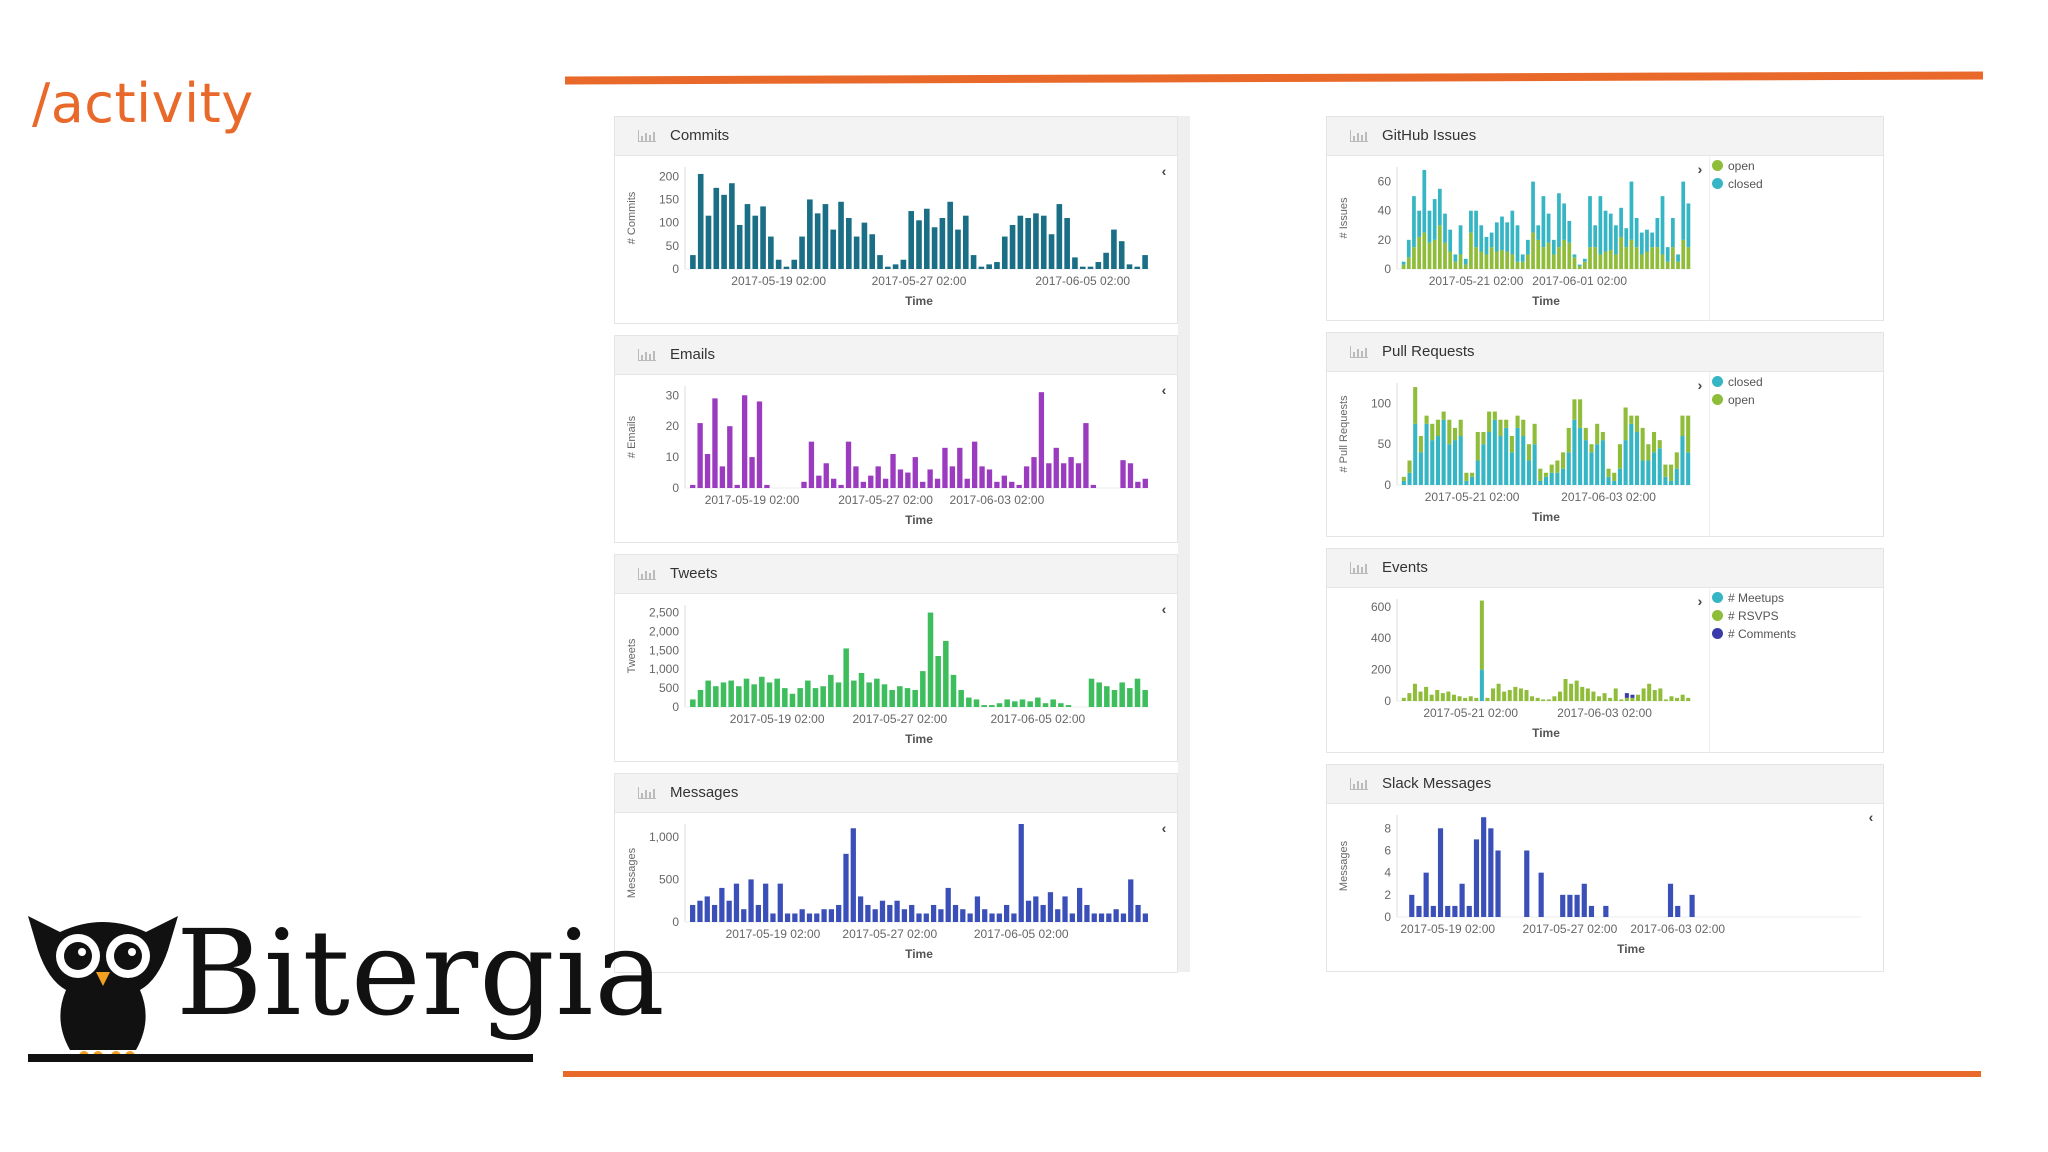 Image resolution: width=2048 pixels, height=1152 pixels. I want to click on panel-header: GitHub Issues, so click(1605, 136).